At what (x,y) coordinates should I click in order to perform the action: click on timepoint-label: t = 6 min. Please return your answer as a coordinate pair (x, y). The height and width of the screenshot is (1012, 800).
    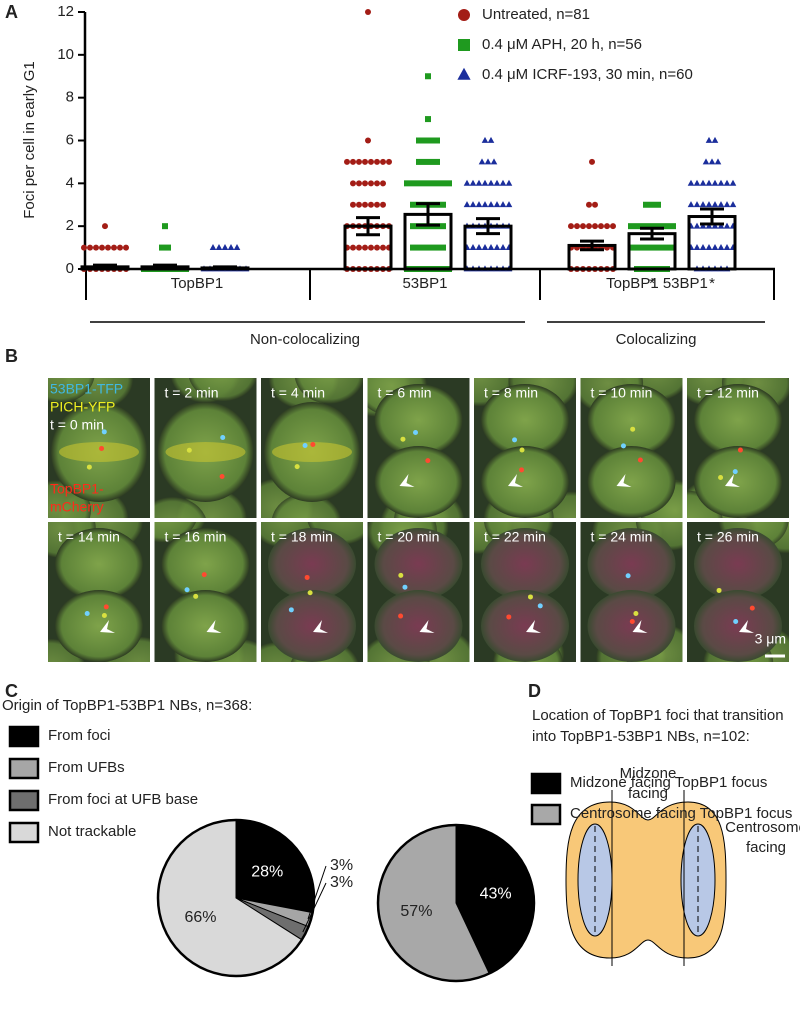
    Looking at the image, I should click on (405, 393).